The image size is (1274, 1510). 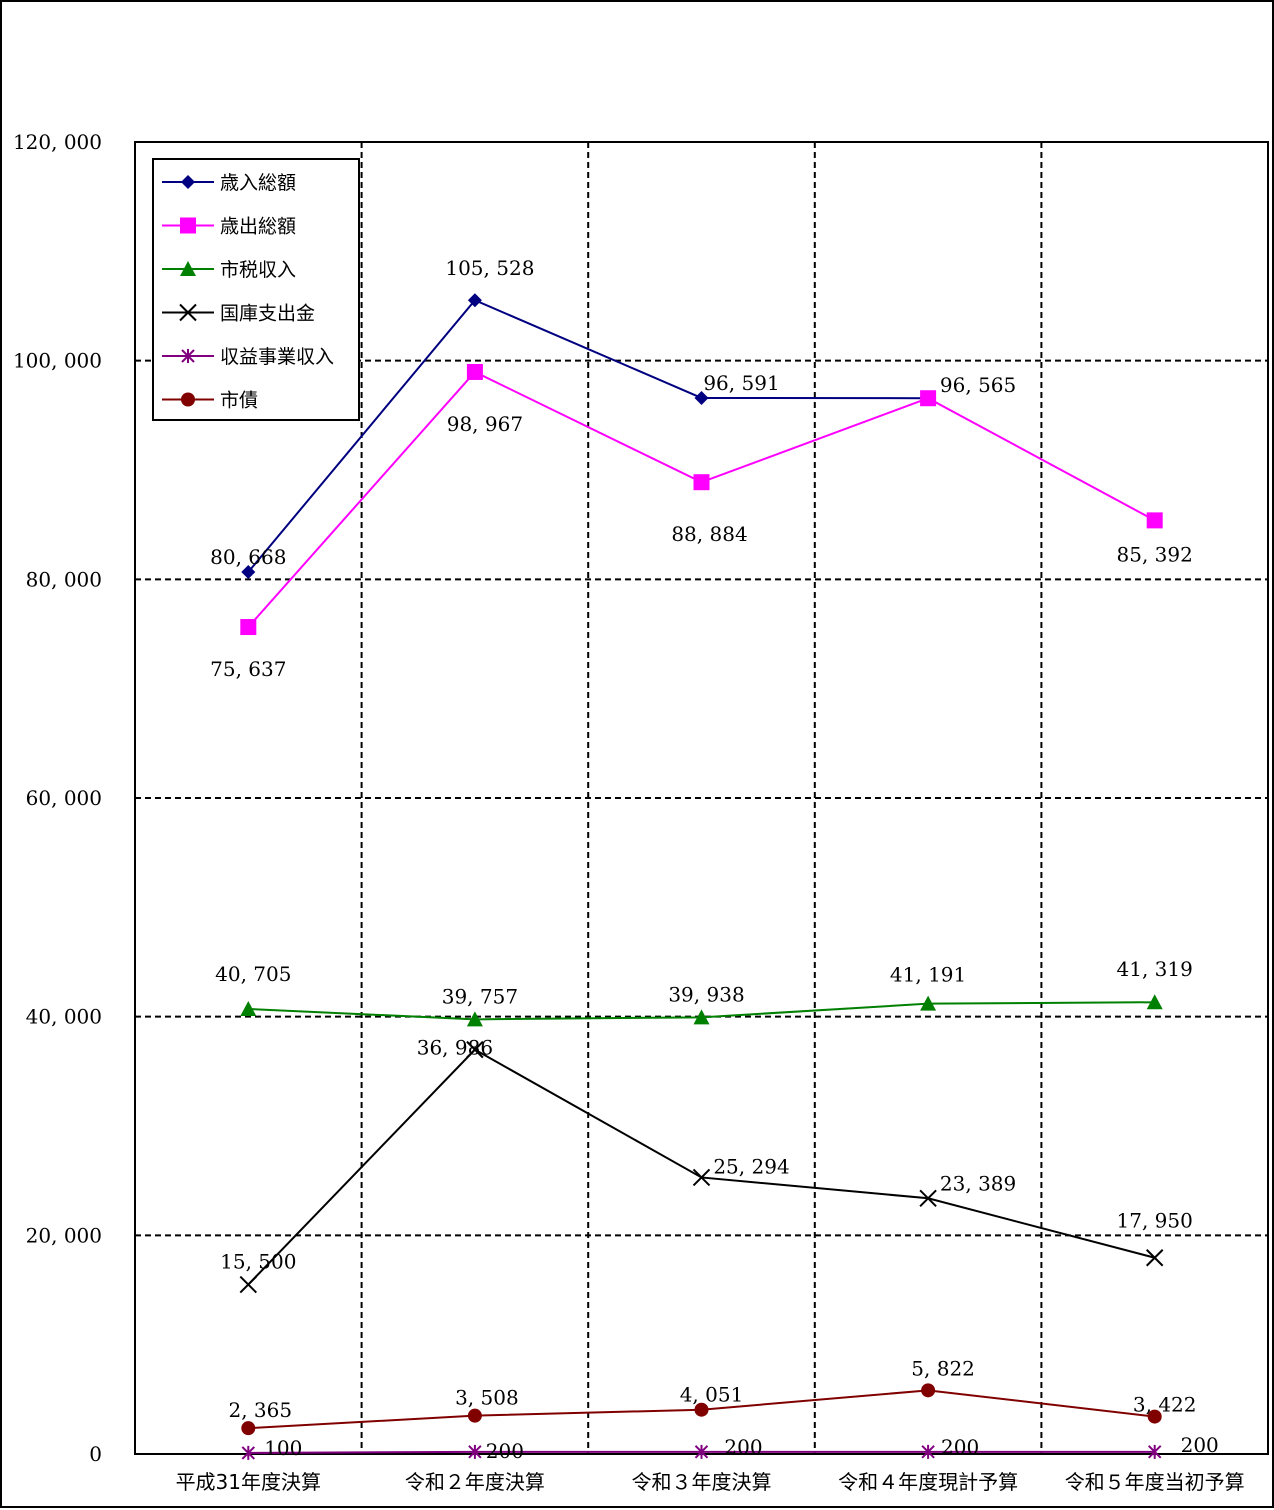 I want to click on legend-label: 収益事業収入, so click(x=277, y=357).